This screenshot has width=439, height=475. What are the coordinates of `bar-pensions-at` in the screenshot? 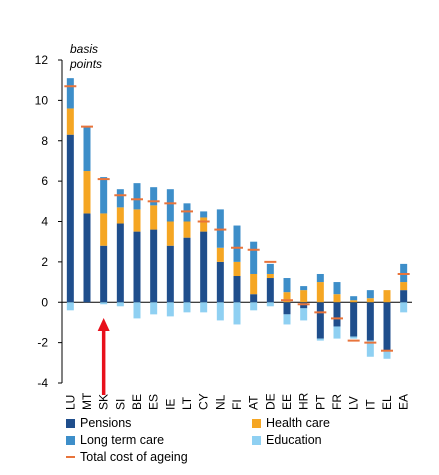 It's located at (254, 298).